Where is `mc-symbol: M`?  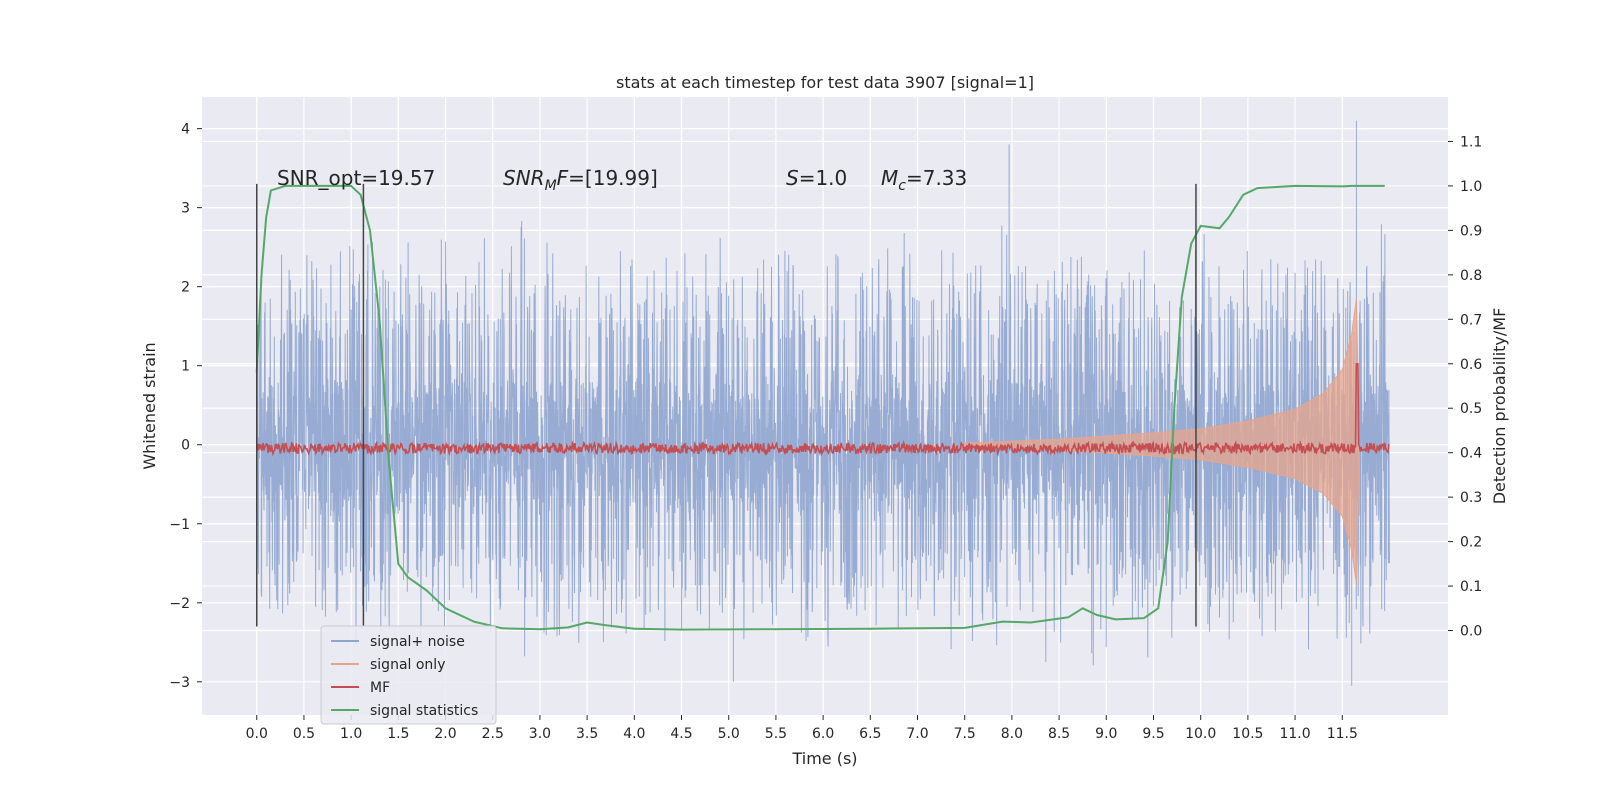
mc-symbol: M is located at coordinates (889, 178).